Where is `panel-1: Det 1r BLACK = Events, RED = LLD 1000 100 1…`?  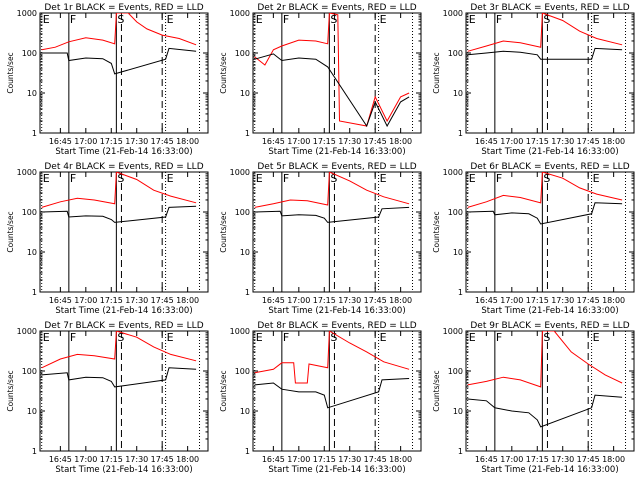
panel-1: Det 1r BLACK = Events, RED = LLD 1000 100 1… is located at coordinates (107, 80).